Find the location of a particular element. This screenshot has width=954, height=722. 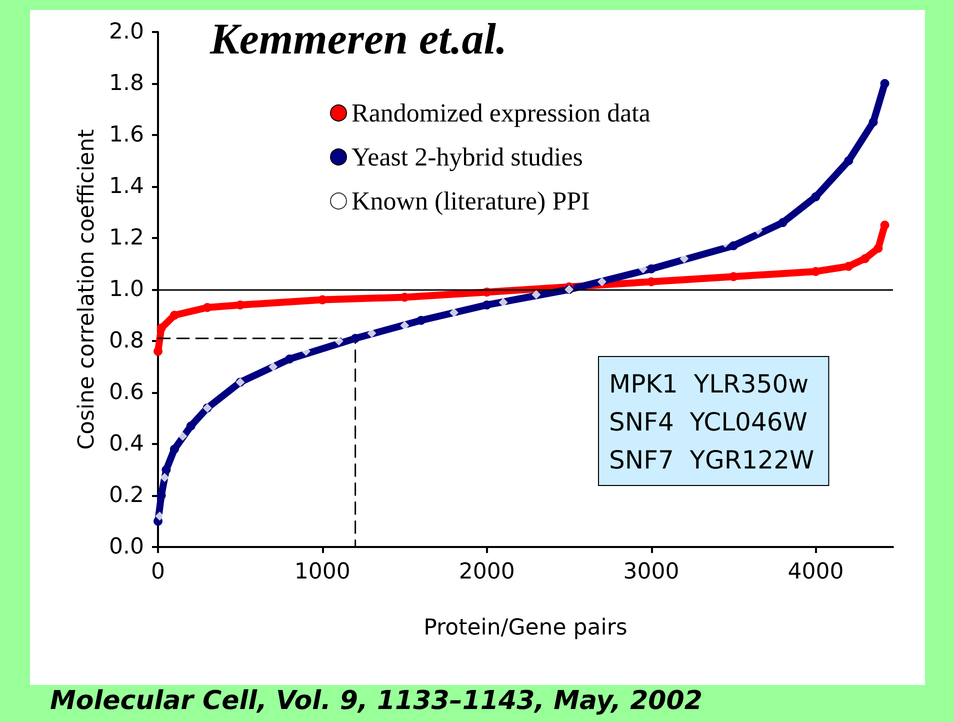

x-tick-label: 3000 is located at coordinates (651, 572).